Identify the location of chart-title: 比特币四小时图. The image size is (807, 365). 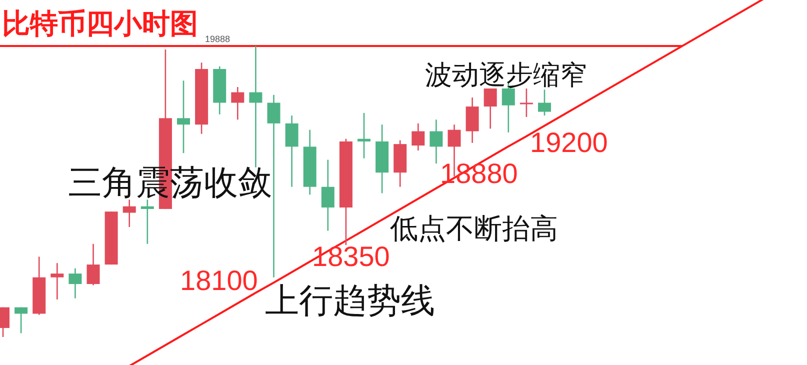
(100, 23).